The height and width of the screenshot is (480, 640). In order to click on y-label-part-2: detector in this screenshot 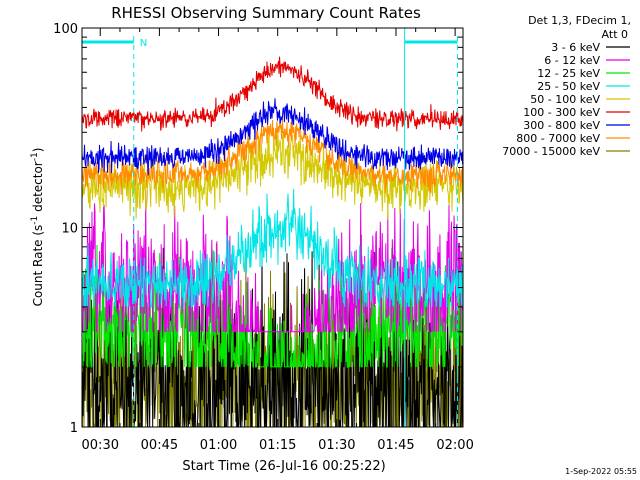, I will do `click(38, 188)`.